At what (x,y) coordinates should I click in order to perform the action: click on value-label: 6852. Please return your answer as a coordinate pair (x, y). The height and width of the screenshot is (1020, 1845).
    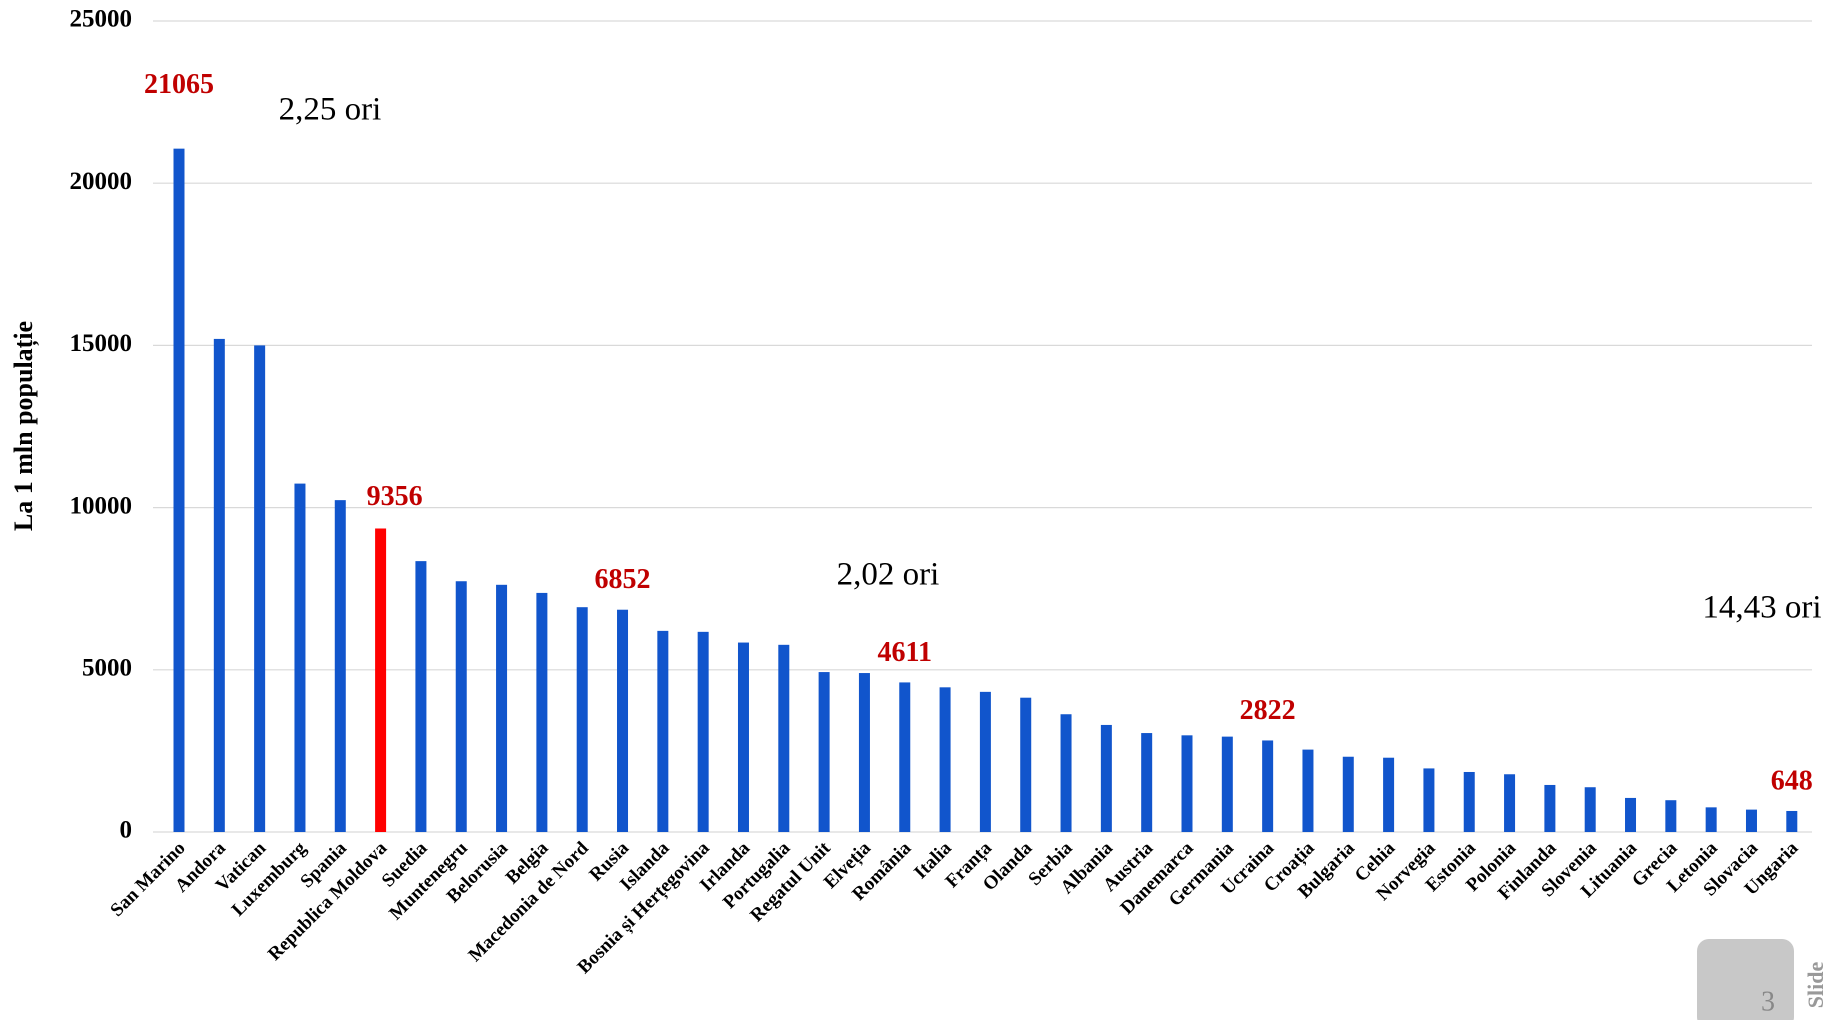
    Looking at the image, I should click on (623, 579).